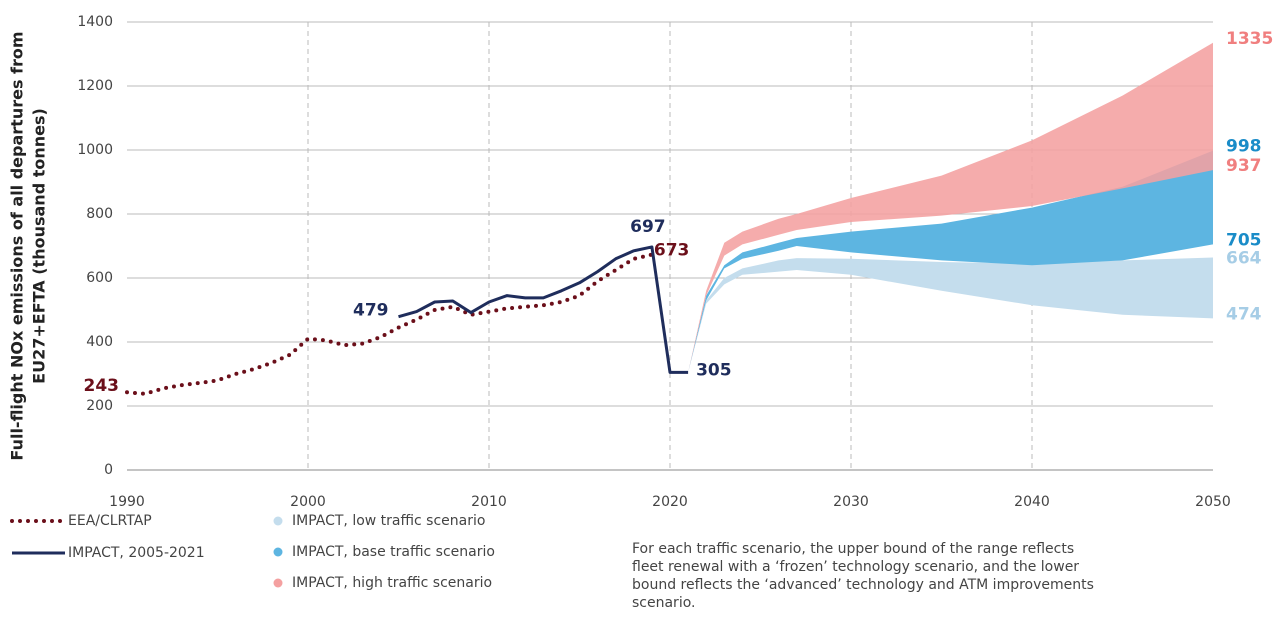  Describe the element at coordinates (95, 150) in the screenshot. I see `y-tick-label: 1000` at that location.